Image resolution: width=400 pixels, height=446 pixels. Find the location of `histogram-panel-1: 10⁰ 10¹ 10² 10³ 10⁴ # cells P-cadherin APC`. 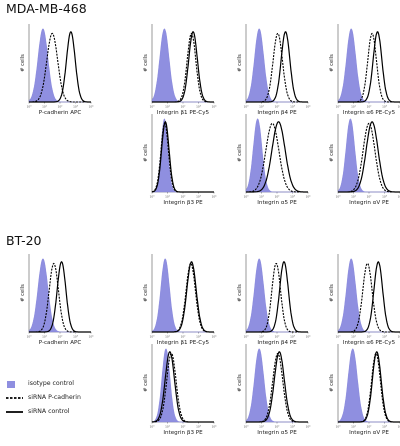

histogram-panel-1: 10⁰ 10¹ 10² 10³ 10⁴ # cells P-cadherin APC is located at coordinates (57, 70).